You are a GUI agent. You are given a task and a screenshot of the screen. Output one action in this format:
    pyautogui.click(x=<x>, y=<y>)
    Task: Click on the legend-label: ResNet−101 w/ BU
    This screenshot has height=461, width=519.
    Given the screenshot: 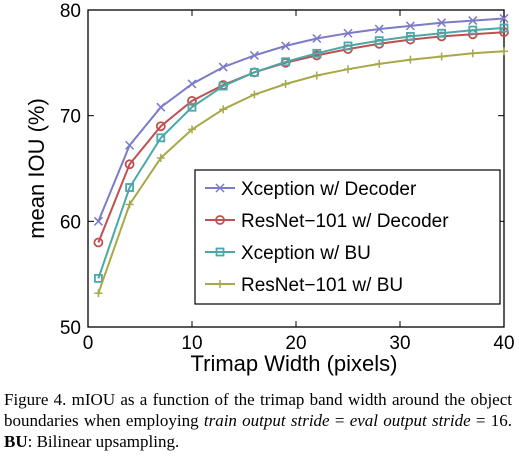 What is the action you would take?
    pyautogui.click(x=322, y=285)
    